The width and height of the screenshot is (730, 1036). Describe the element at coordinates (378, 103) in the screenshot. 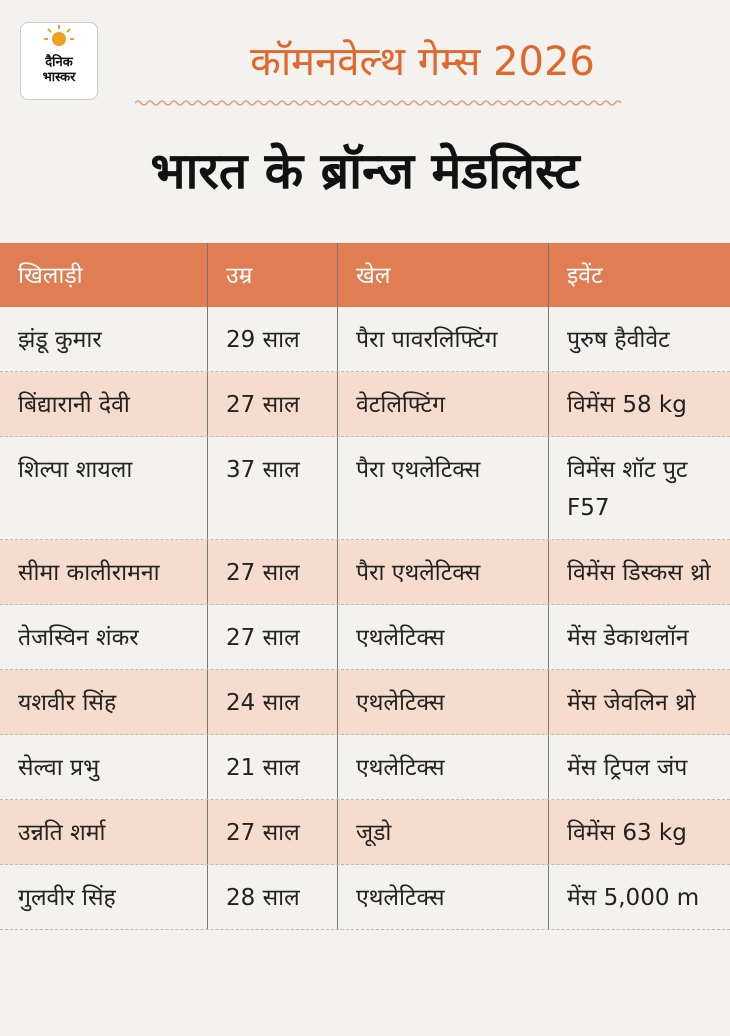

I see `title-underline` at that location.